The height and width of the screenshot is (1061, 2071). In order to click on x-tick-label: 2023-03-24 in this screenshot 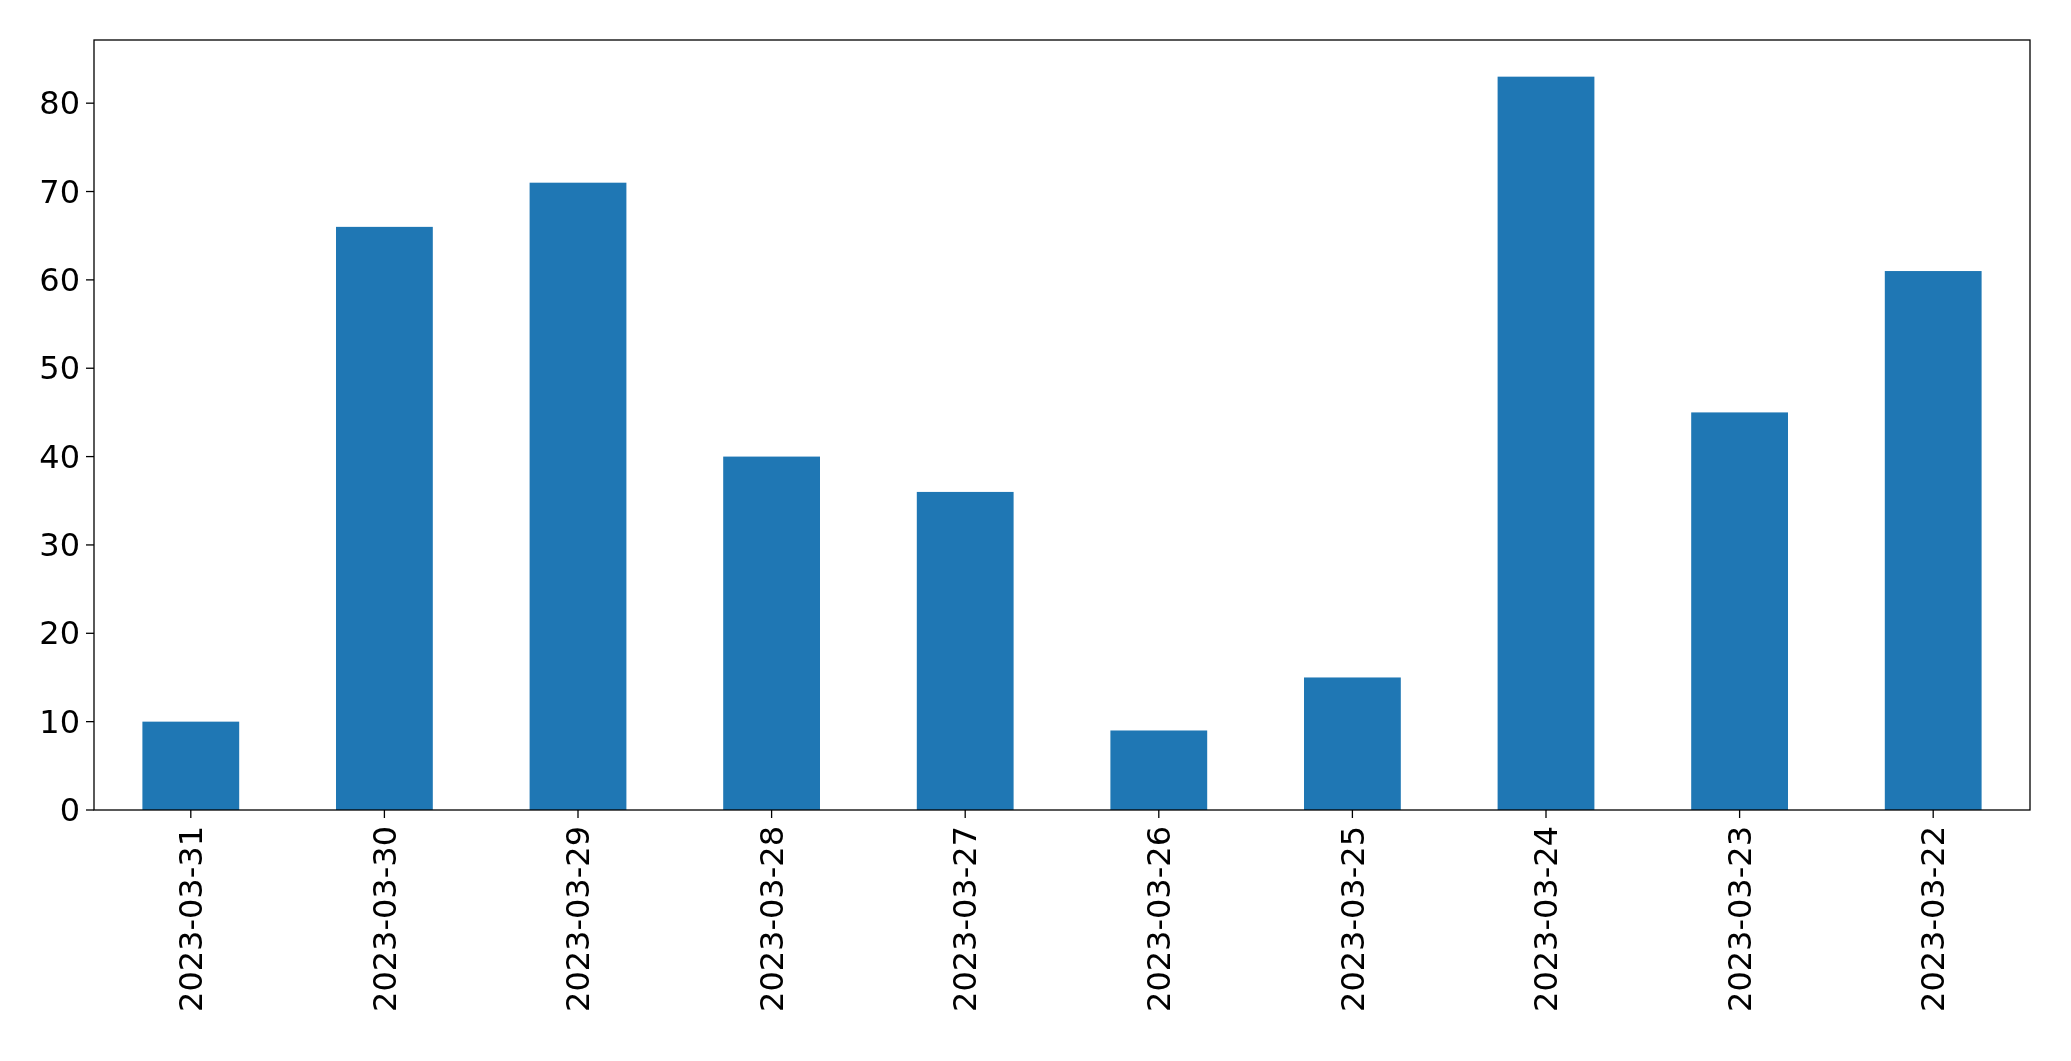, I will do `click(1546, 919)`.